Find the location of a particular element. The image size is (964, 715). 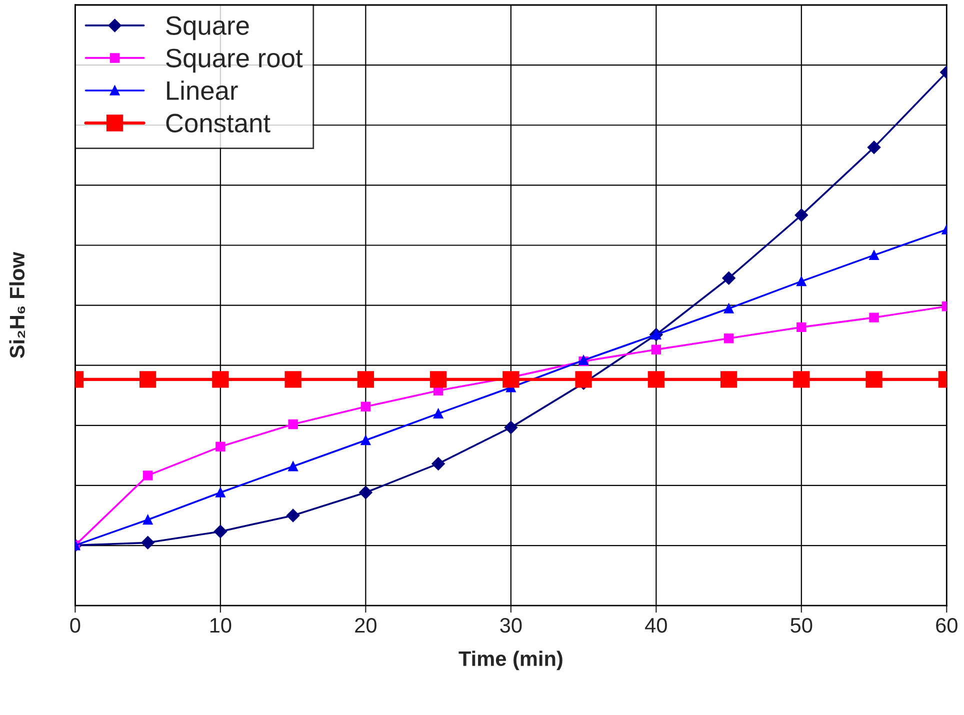

x-tick-label: 30 is located at coordinates (511, 625).